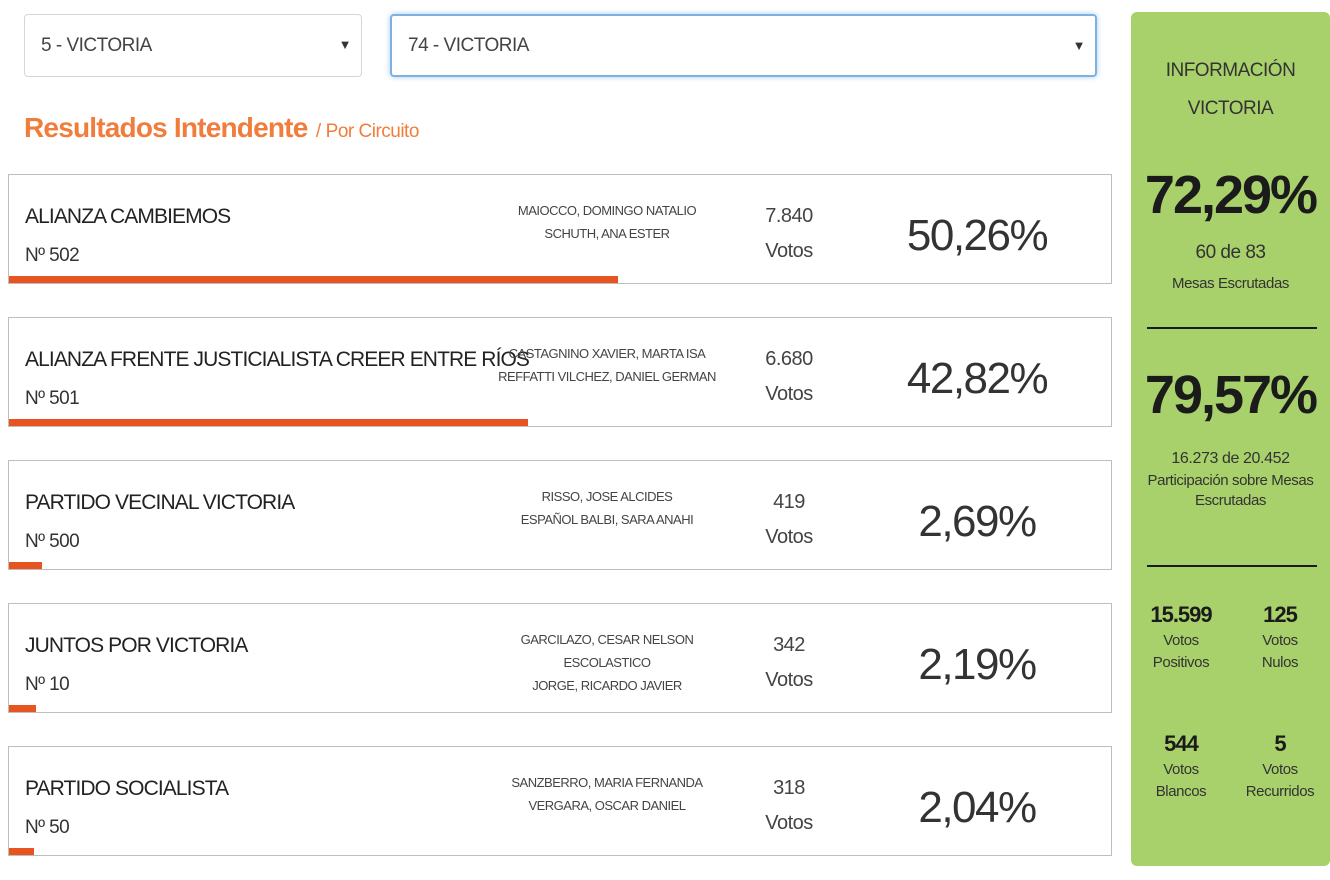 Image resolution: width=1330 pixels, height=880 pixels. What do you see at coordinates (977, 521) in the screenshot?
I see `vote-percentage: 2,69%` at bounding box center [977, 521].